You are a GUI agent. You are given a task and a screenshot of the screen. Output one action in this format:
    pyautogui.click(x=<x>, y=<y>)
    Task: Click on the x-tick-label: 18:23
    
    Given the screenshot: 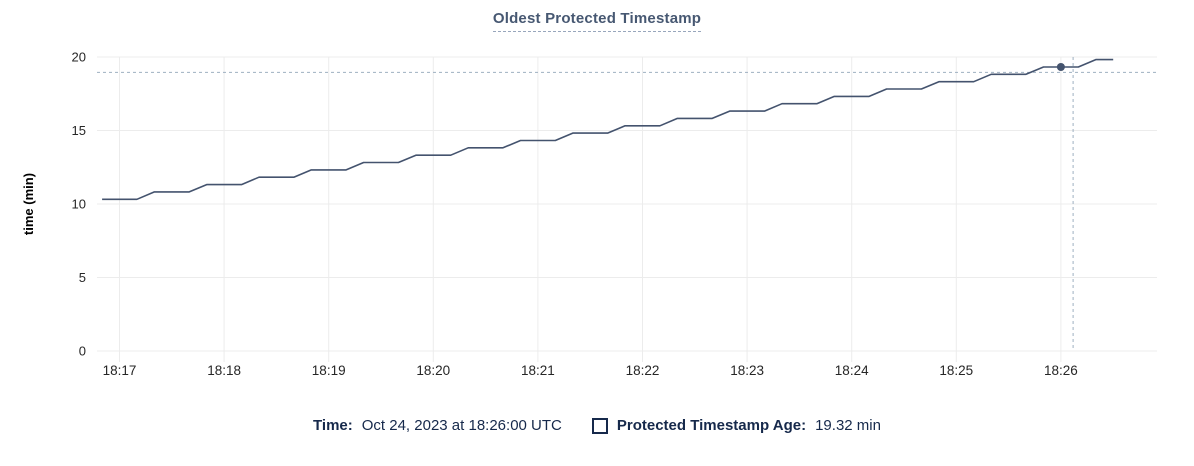 What is the action you would take?
    pyautogui.click(x=747, y=370)
    